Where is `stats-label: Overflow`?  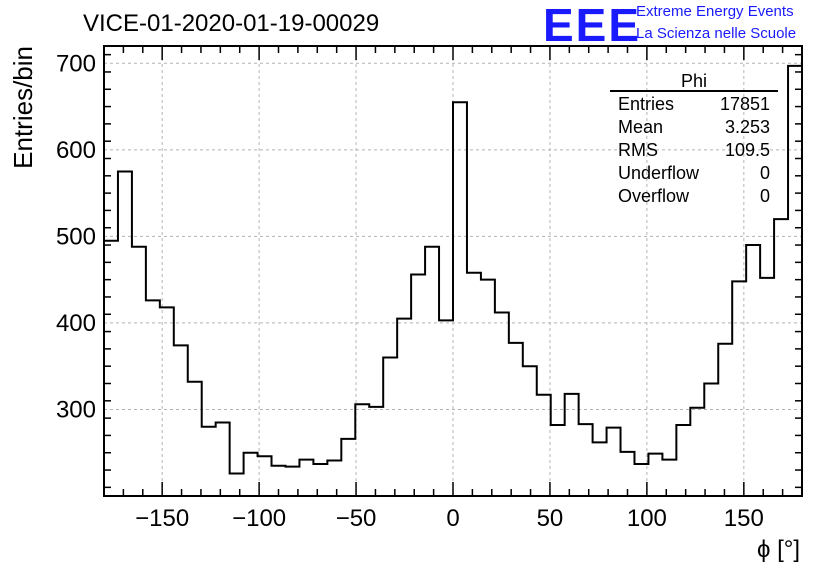 stats-label: Overflow is located at coordinates (654, 196).